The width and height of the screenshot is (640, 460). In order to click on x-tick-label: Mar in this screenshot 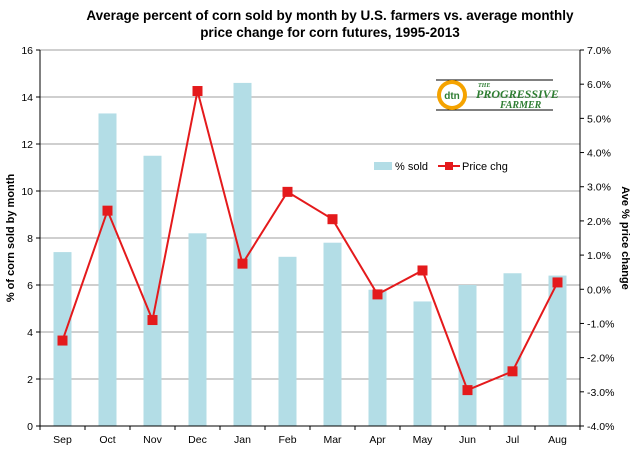, I will do `click(332, 440)`.